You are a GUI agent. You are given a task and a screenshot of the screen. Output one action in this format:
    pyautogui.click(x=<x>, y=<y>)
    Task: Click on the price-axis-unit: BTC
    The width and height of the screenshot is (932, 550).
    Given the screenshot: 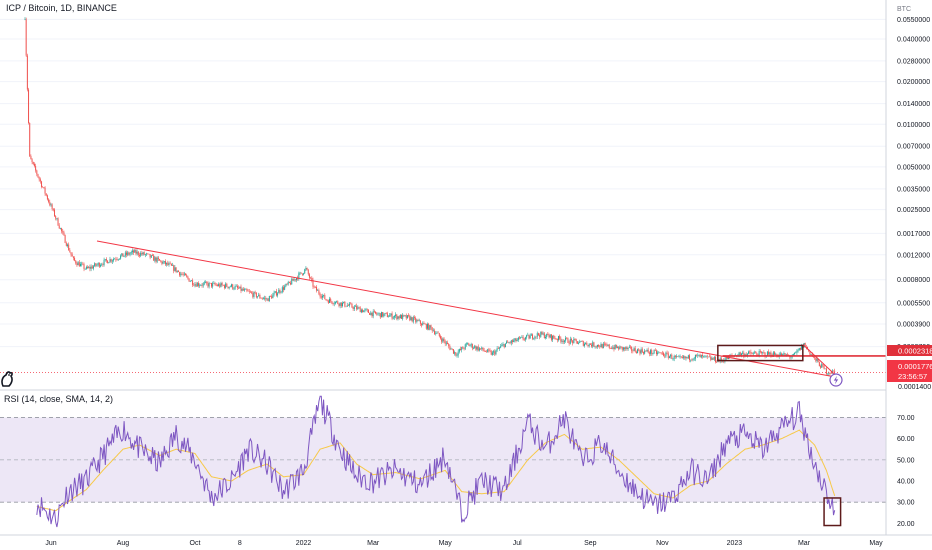 What is the action you would take?
    pyautogui.click(x=904, y=9)
    